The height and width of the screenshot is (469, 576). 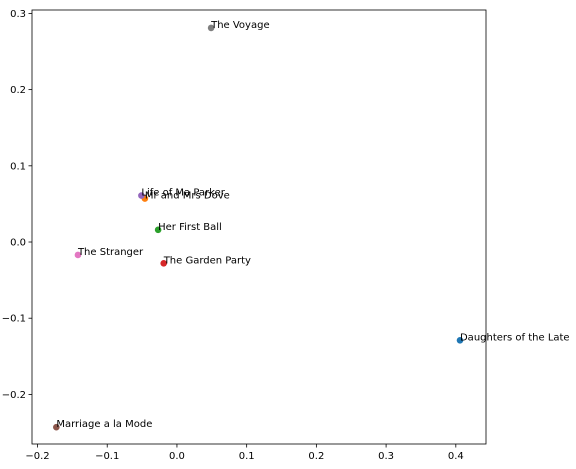 I want to click on x-tick-label: 0.2, so click(x=316, y=456).